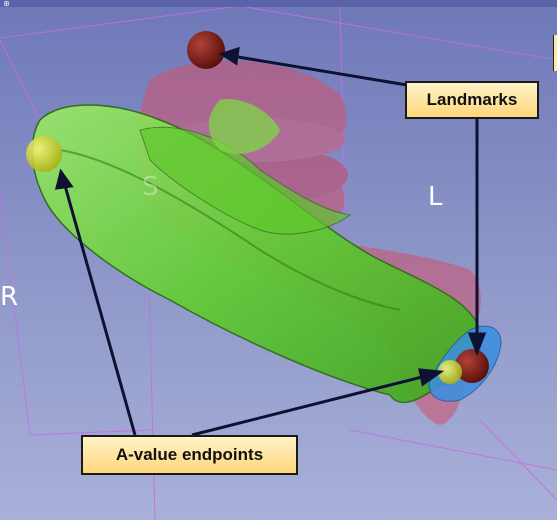 This screenshot has height=520, width=557. I want to click on endpoint-sphere-left, so click(44, 154).